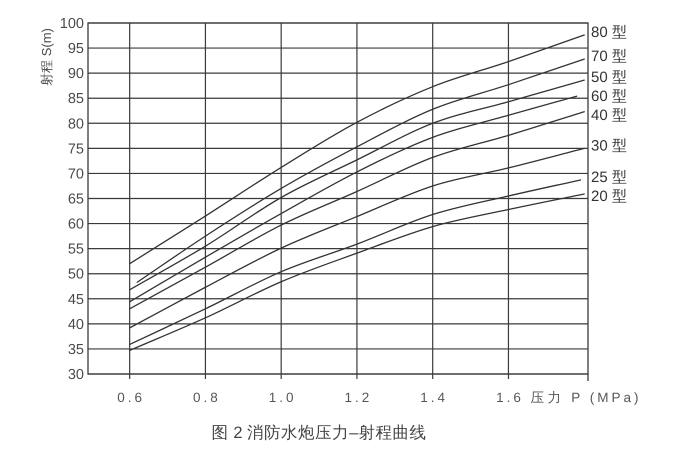 The image size is (673, 458). Describe the element at coordinates (76, 324) in the screenshot. I see `y-tick-label: 40` at that location.